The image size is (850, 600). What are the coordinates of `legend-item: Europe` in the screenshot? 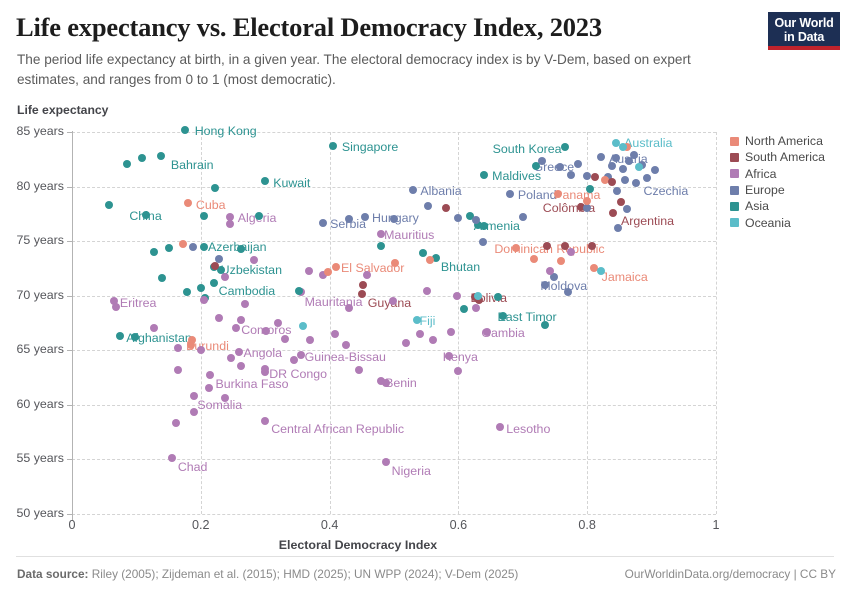 It's located at (787, 190).